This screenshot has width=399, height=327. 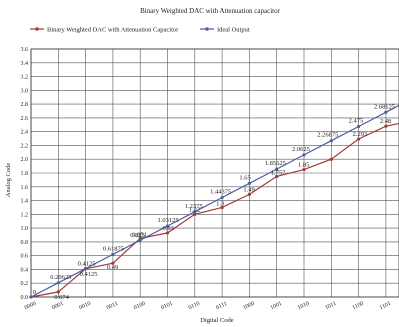 What do you see at coordinates (275, 163) in the screenshot?
I see `data-label-ideal: 1.85625` at bounding box center [275, 163].